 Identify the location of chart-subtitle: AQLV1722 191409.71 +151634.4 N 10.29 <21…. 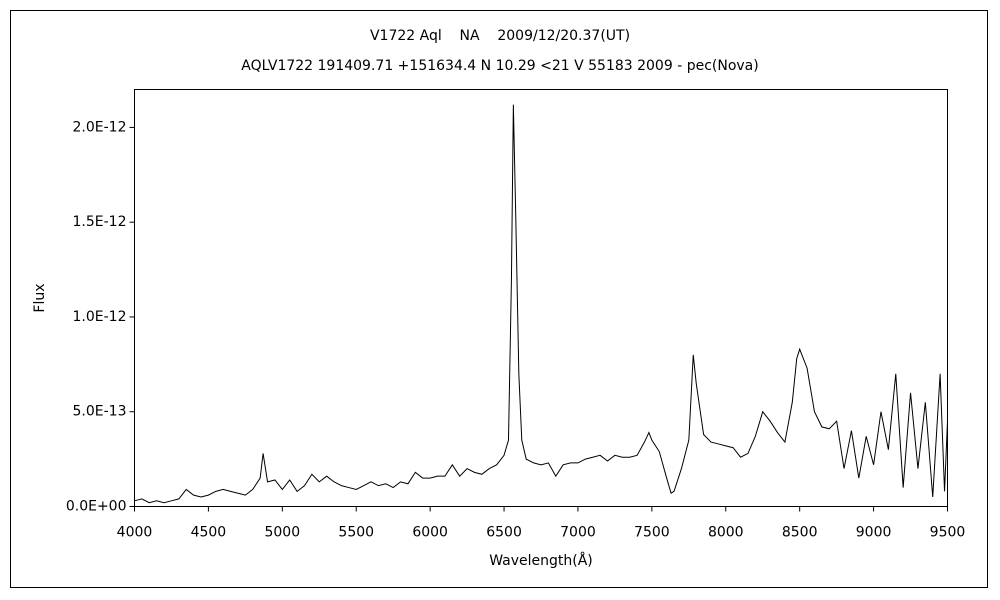
(499, 66).